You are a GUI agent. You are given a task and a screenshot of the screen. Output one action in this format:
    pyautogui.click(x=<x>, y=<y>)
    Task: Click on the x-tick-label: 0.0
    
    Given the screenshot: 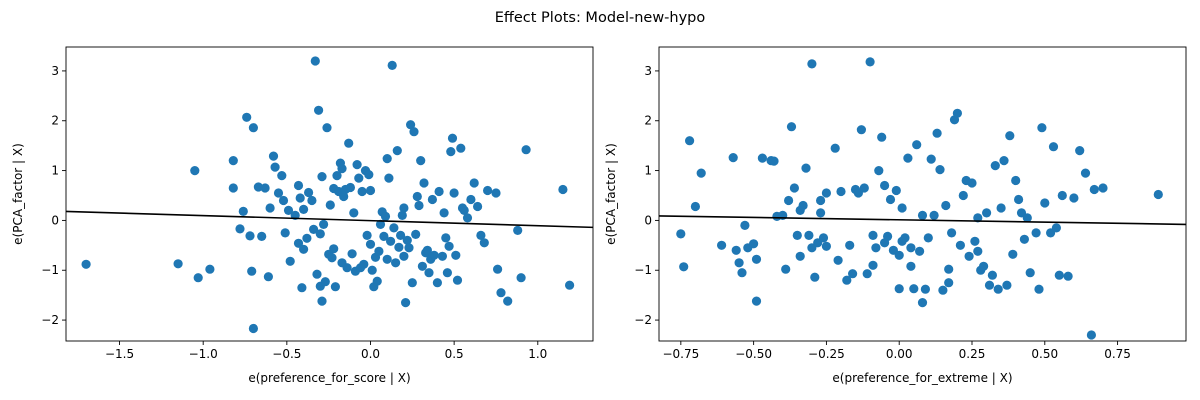 What is the action you would take?
    pyautogui.click(x=370, y=354)
    